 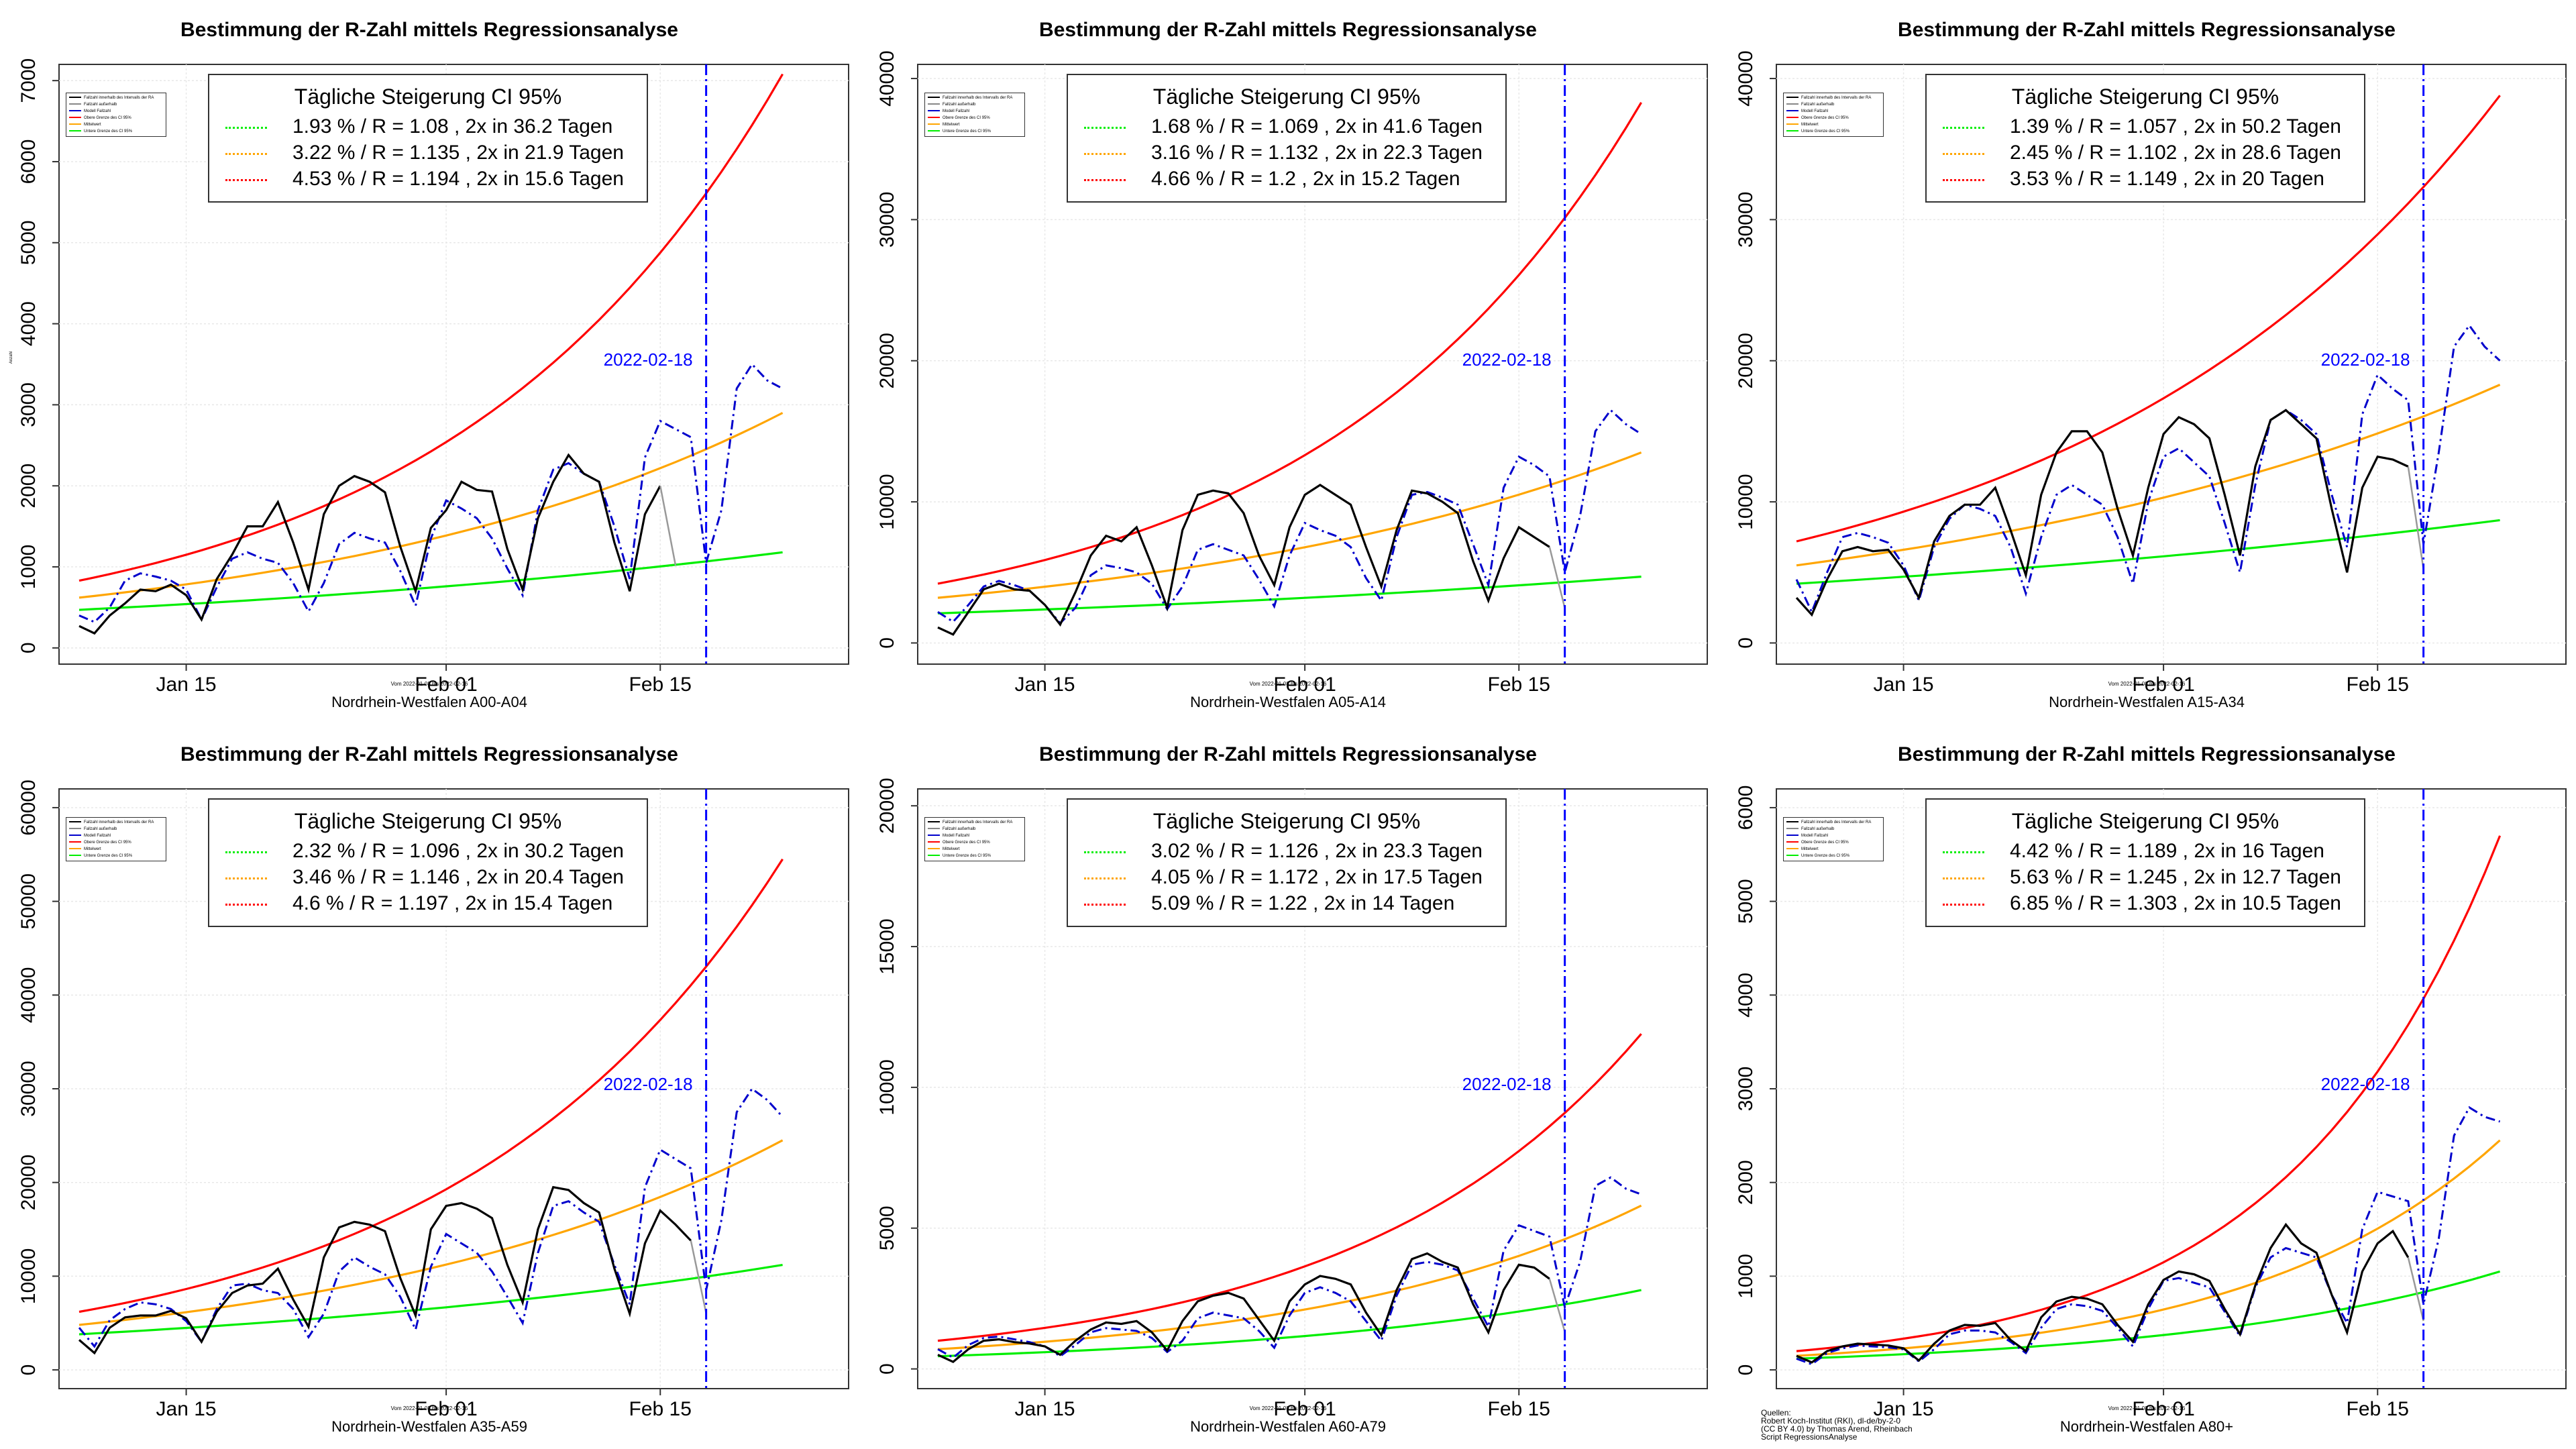 What do you see at coordinates (429, 1426) in the screenshot?
I see `x-axis-label: Nordrhein-Westfalen A35-A59` at bounding box center [429, 1426].